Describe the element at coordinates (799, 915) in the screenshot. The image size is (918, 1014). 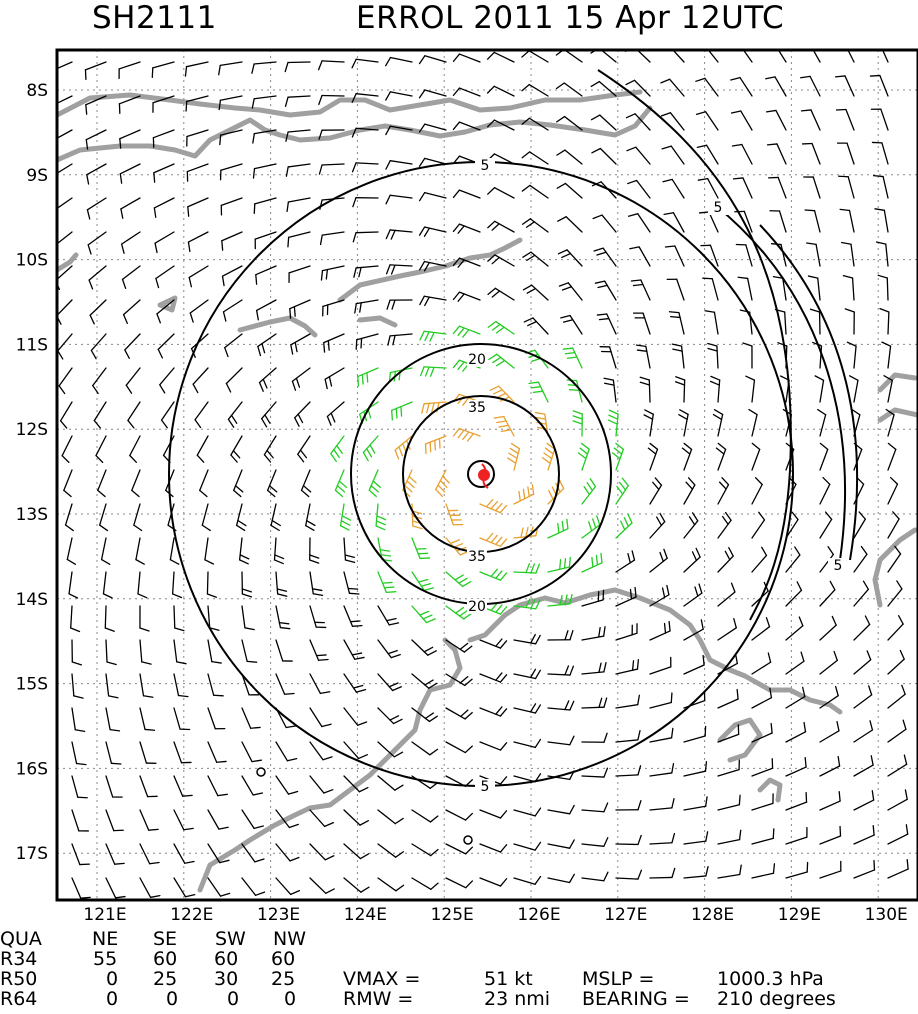
I see `lon-label: 129E` at that location.